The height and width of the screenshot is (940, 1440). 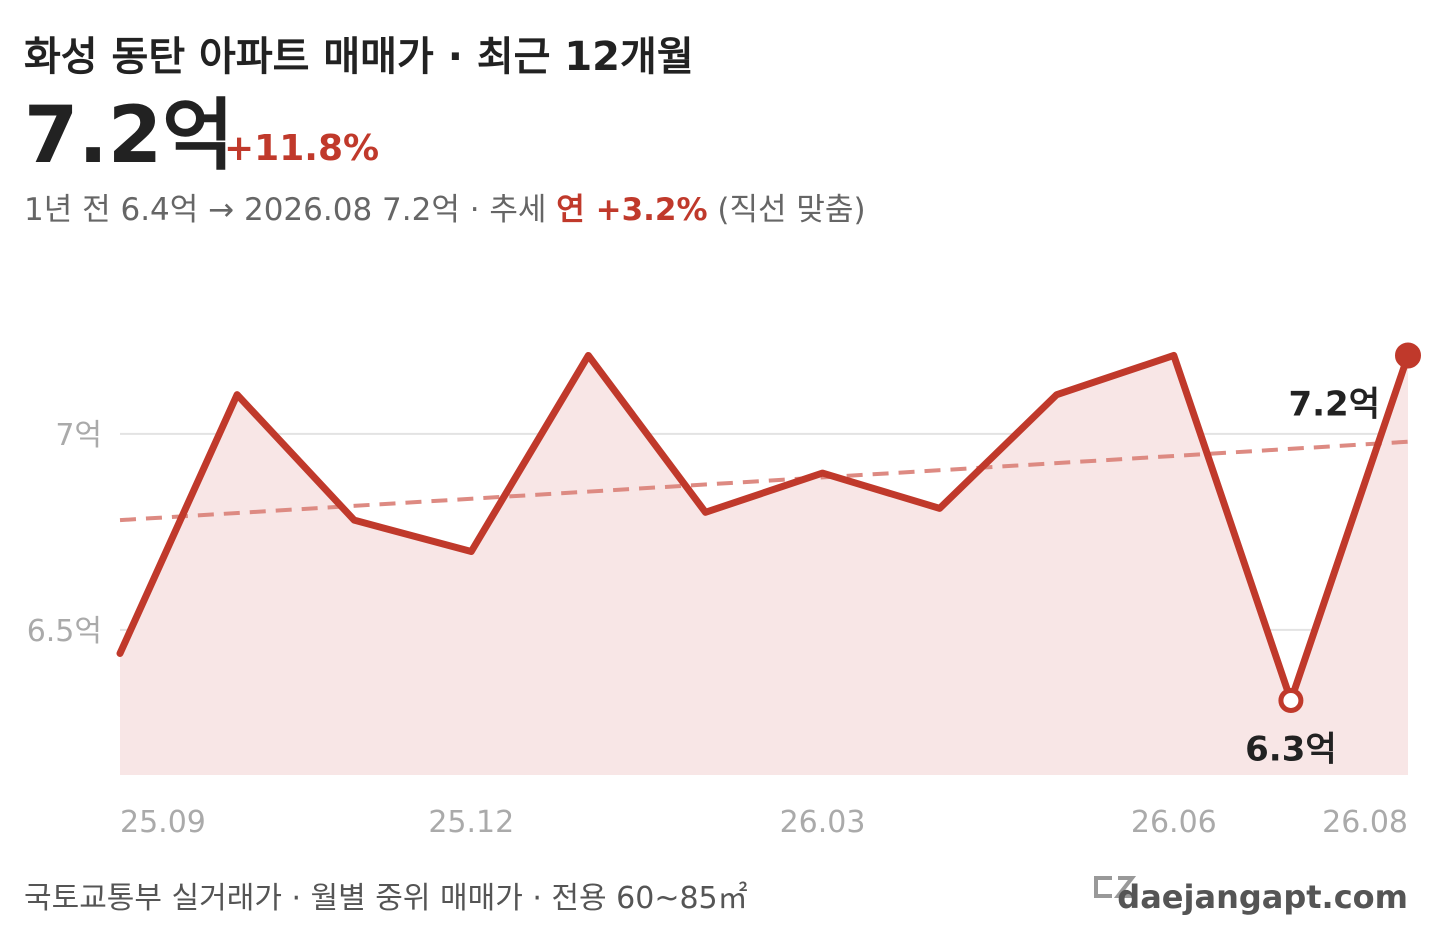 What do you see at coordinates (386, 898) in the screenshot?
I see `source: 국토교통부 실거래가 · 월별 중위 매매가 · 전용 60~85㎡` at bounding box center [386, 898].